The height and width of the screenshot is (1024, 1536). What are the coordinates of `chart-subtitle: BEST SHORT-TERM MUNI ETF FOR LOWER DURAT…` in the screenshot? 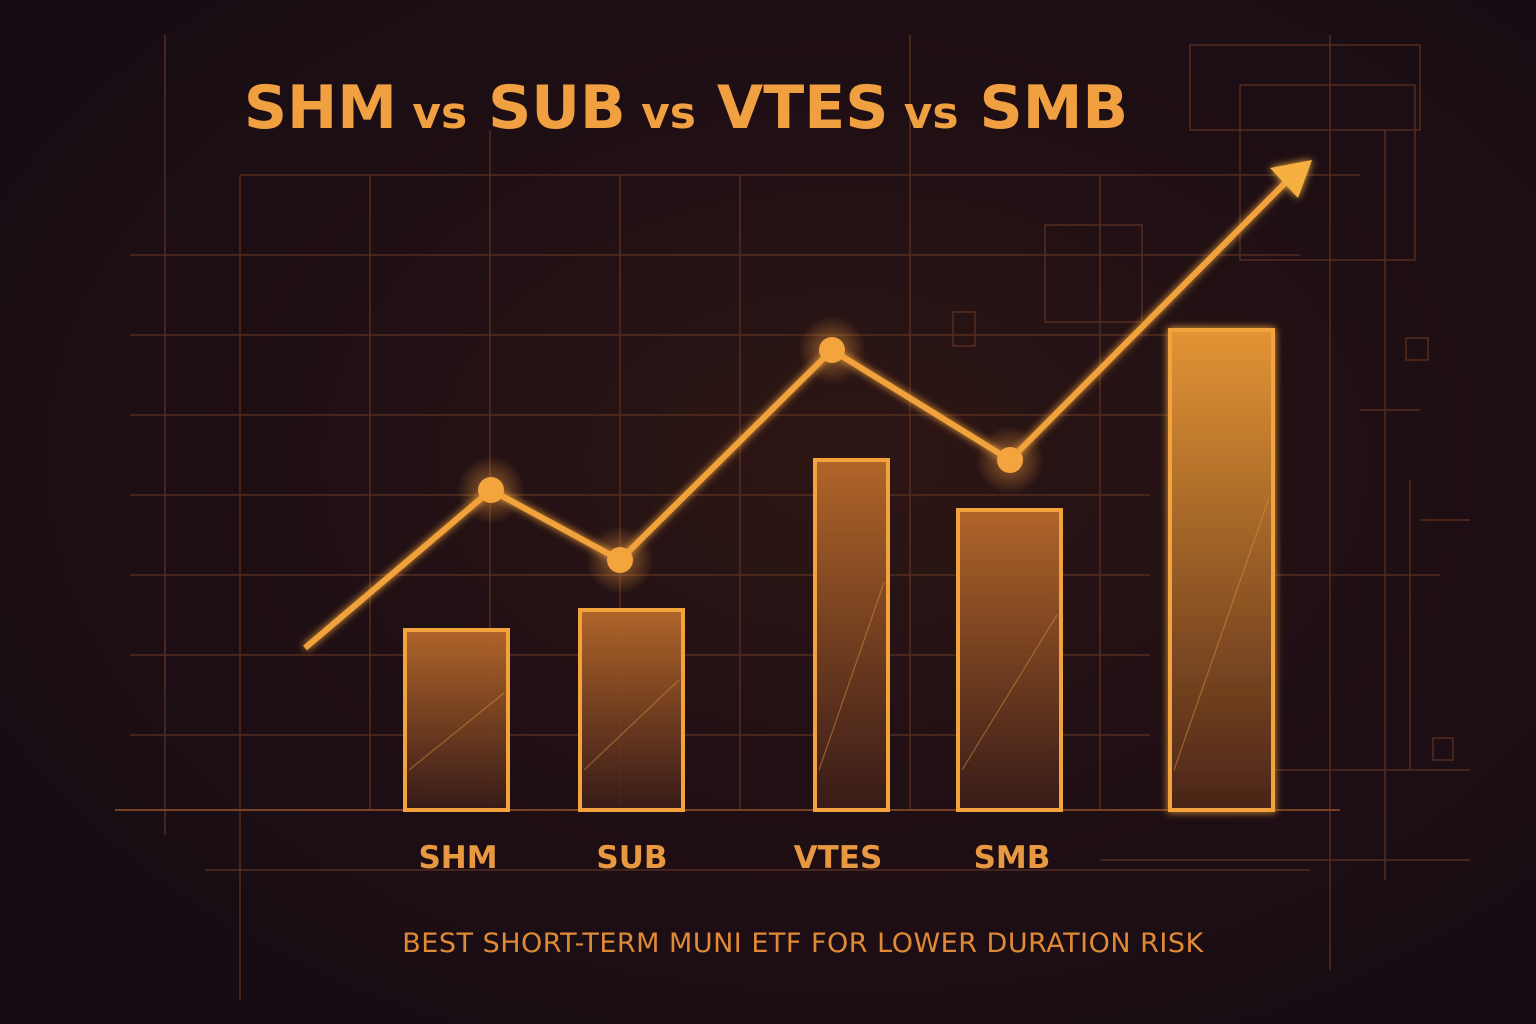 It's located at (803, 943).